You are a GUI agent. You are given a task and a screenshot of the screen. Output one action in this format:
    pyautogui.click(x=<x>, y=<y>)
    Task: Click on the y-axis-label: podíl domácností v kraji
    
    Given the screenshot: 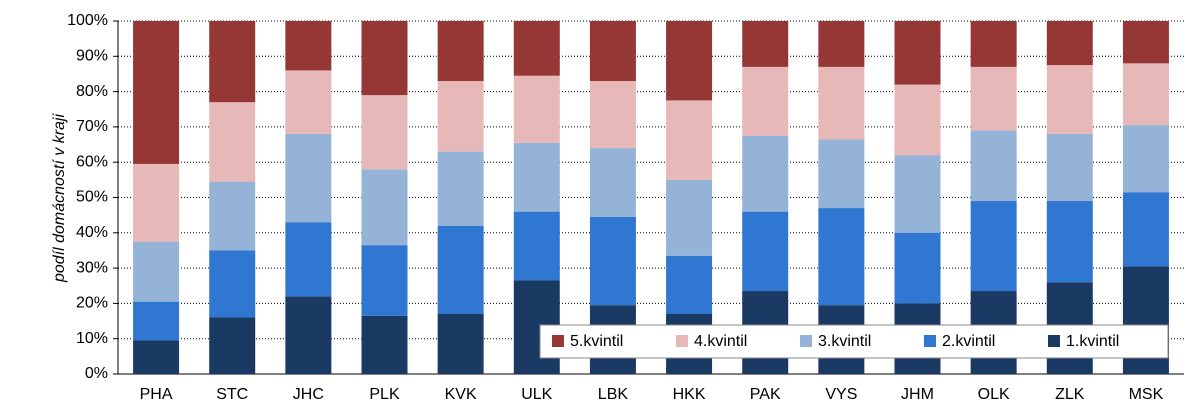 What is the action you would take?
    pyautogui.click(x=59, y=199)
    